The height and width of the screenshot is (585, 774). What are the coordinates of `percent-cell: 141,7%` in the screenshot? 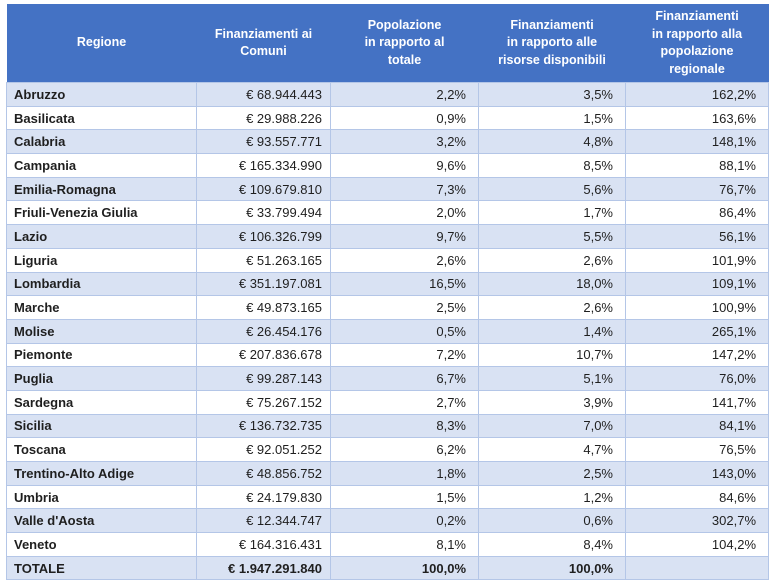 It's located at (697, 402).